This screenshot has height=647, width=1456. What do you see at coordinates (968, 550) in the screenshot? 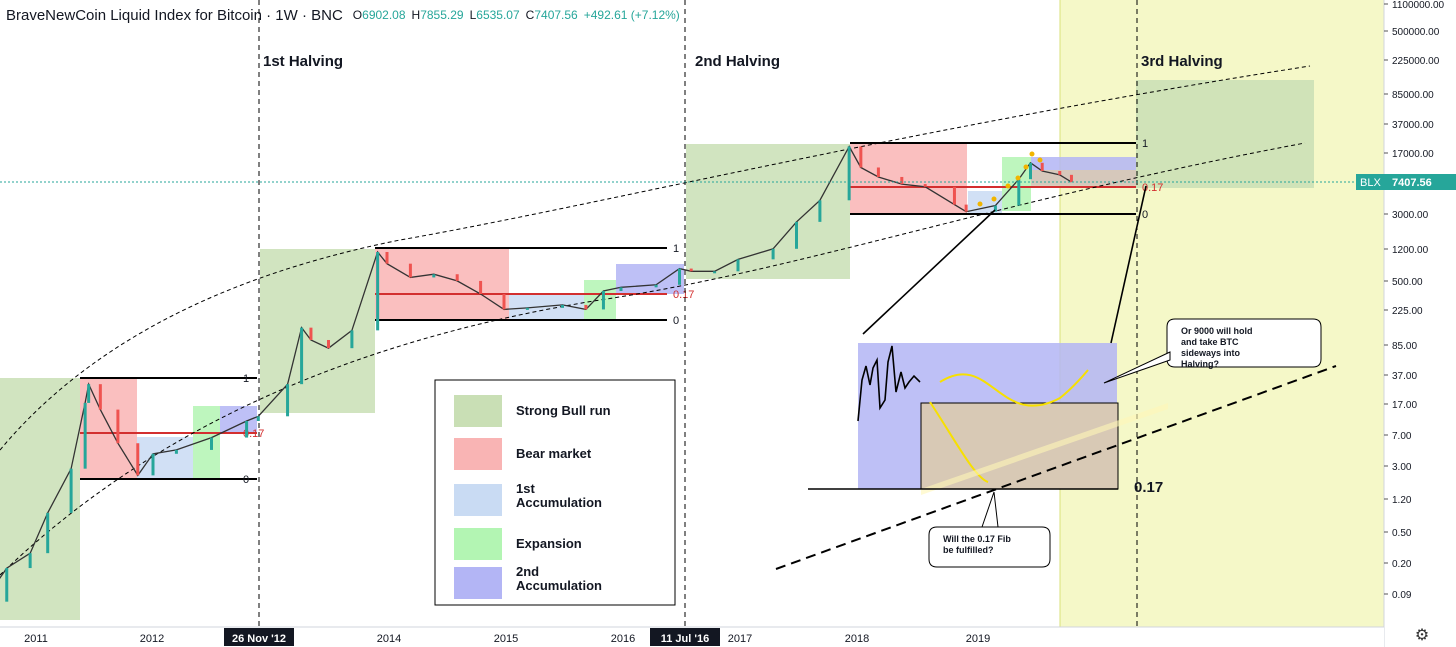
I see `callout-bottom-text: be fulfilled?` at bounding box center [968, 550].